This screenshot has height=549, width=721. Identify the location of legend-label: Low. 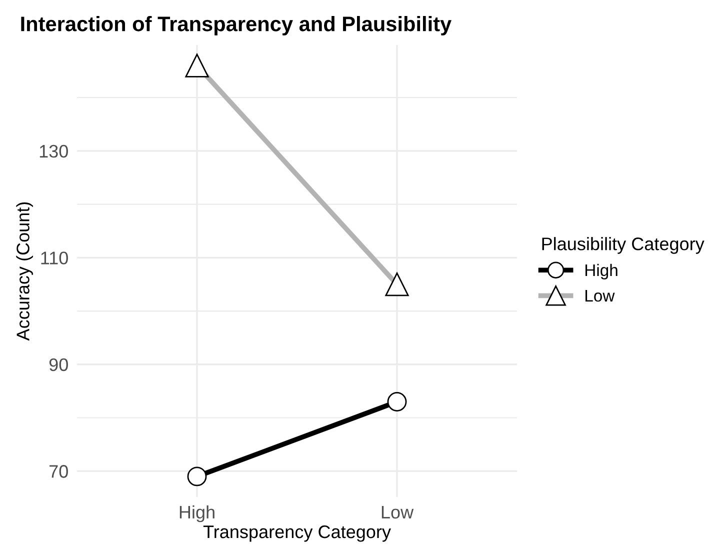
(600, 296).